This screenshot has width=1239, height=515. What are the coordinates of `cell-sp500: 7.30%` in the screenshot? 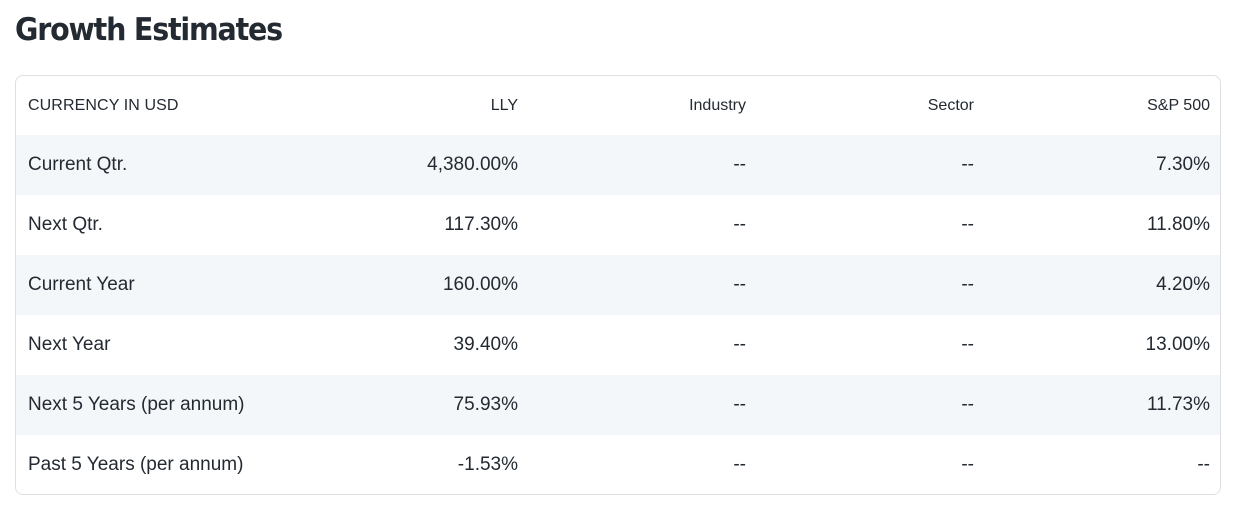 It's located at (1183, 164).